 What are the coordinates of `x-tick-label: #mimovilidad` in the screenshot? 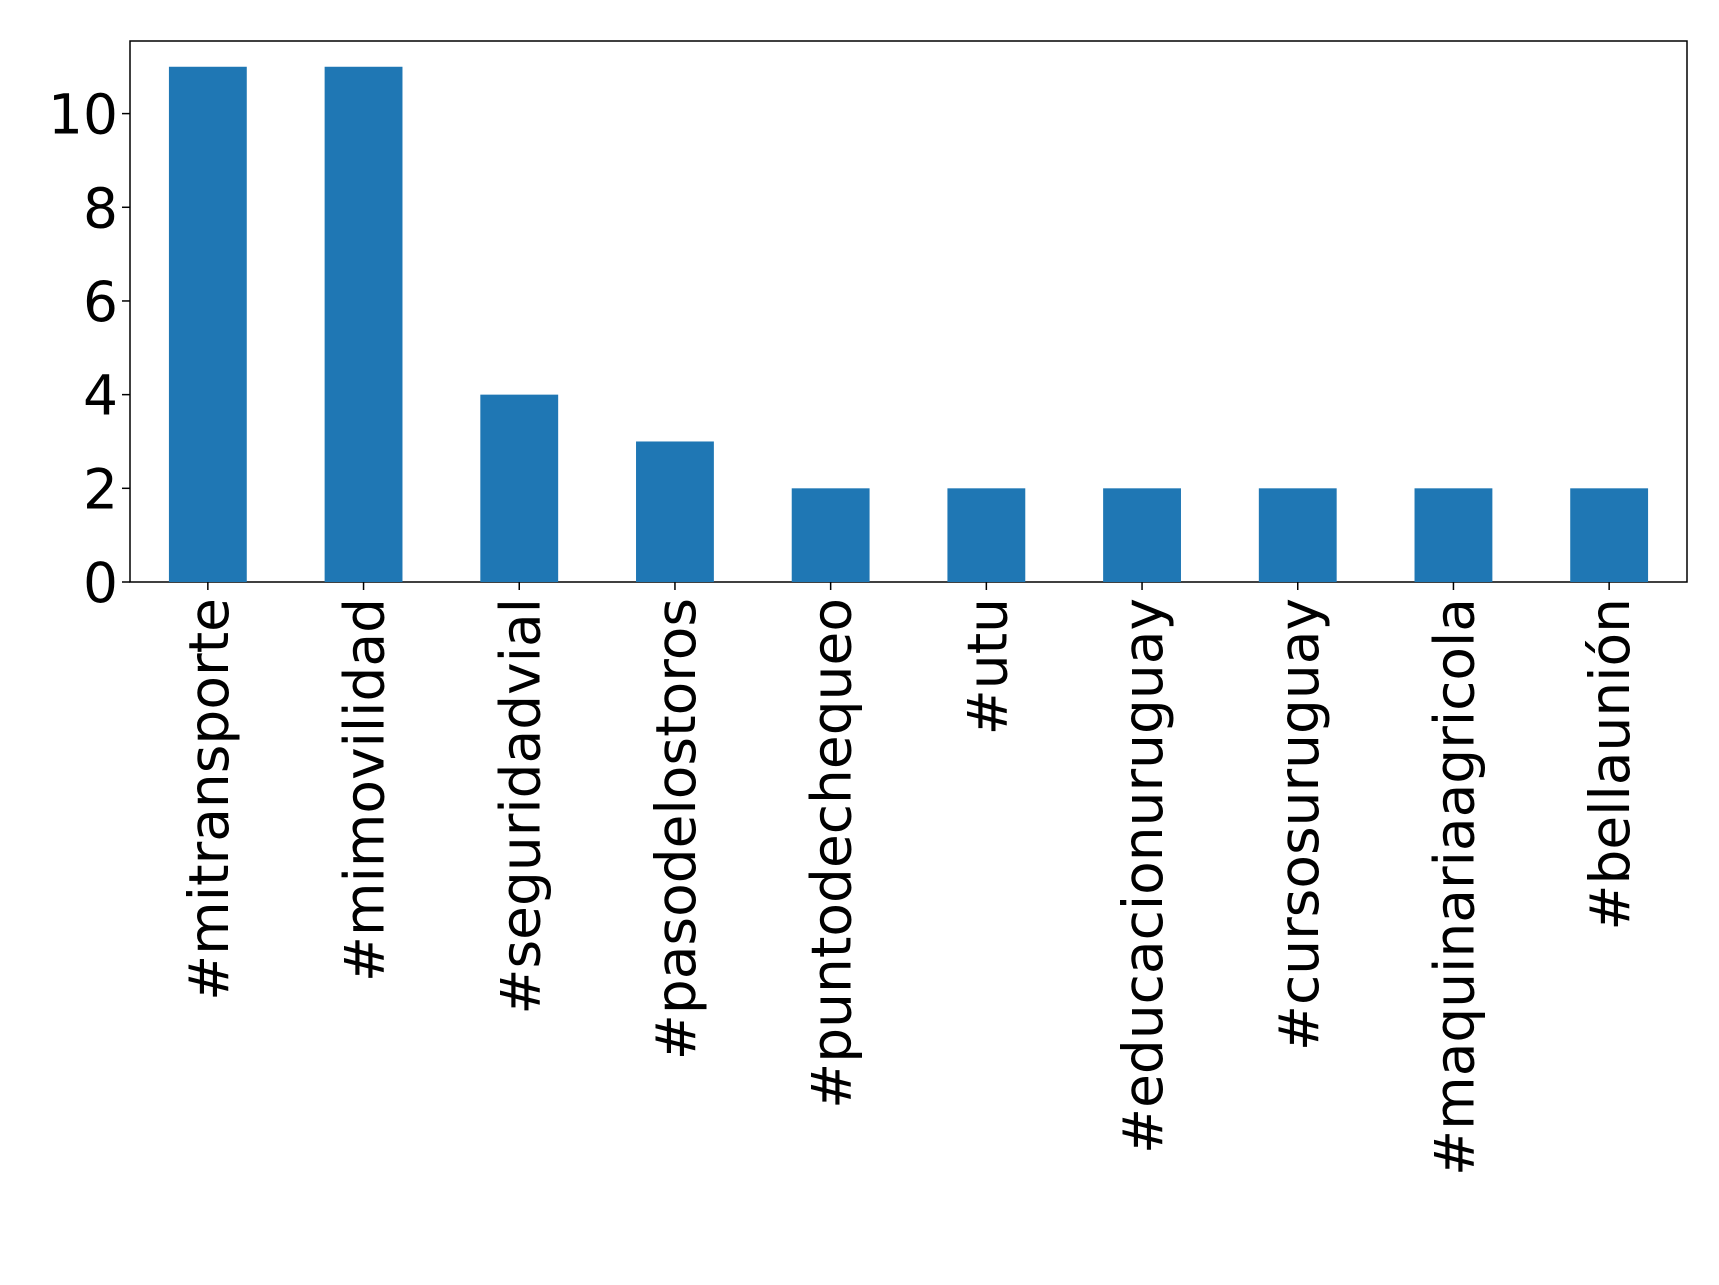 It's located at (365, 790).